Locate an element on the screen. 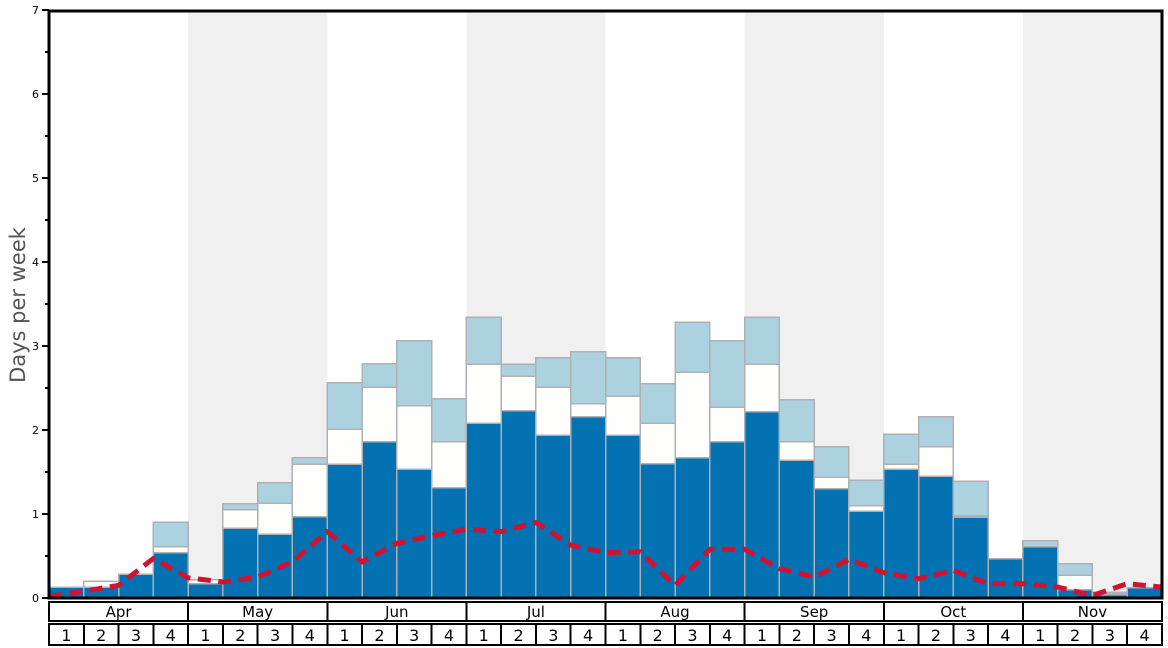 This screenshot has height=648, width=1168. average-line is located at coordinates (605, 559).